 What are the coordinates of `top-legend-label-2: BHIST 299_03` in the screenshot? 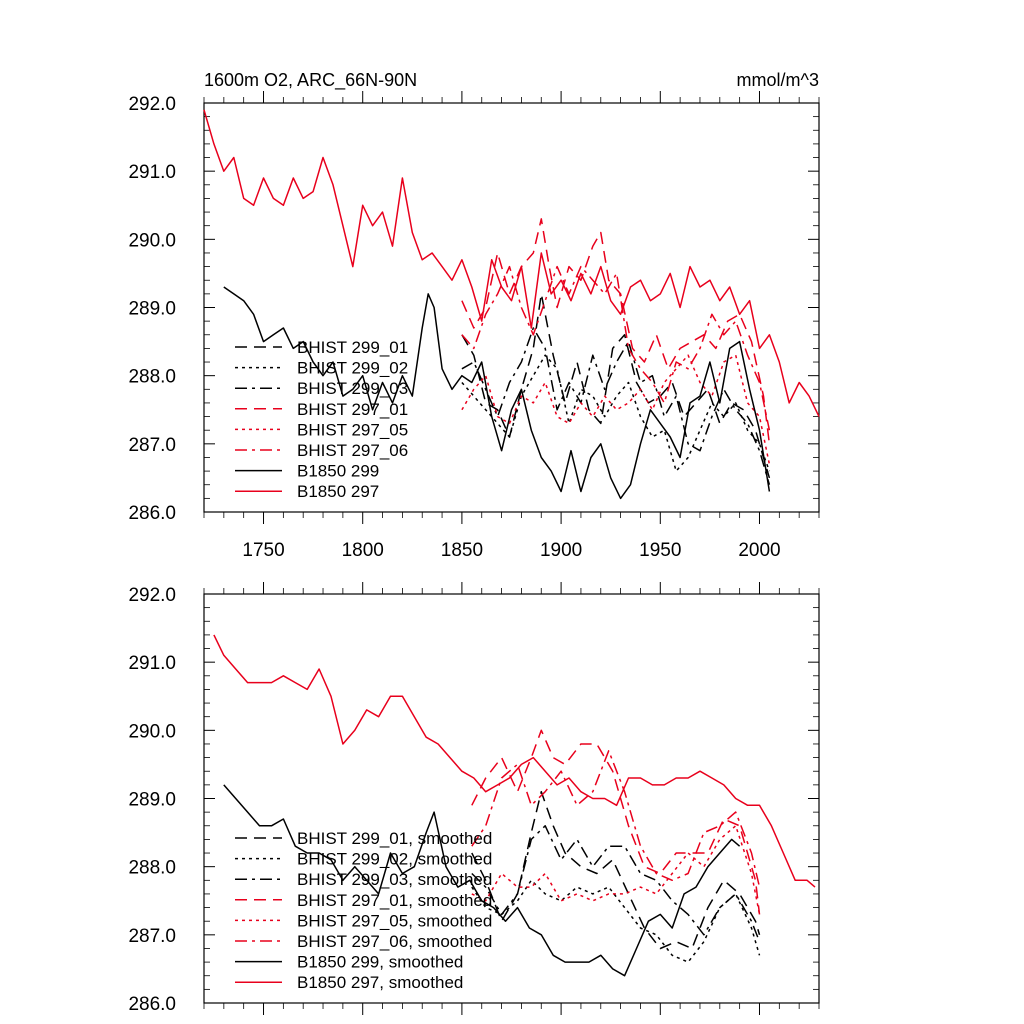 It's located at (352, 388).